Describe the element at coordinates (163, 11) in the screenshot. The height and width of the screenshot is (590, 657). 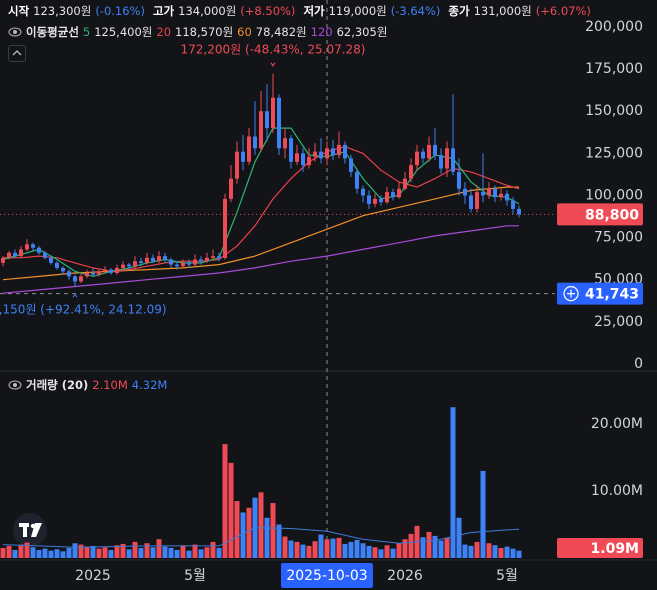
I see `ohlc-label: 고가` at that location.